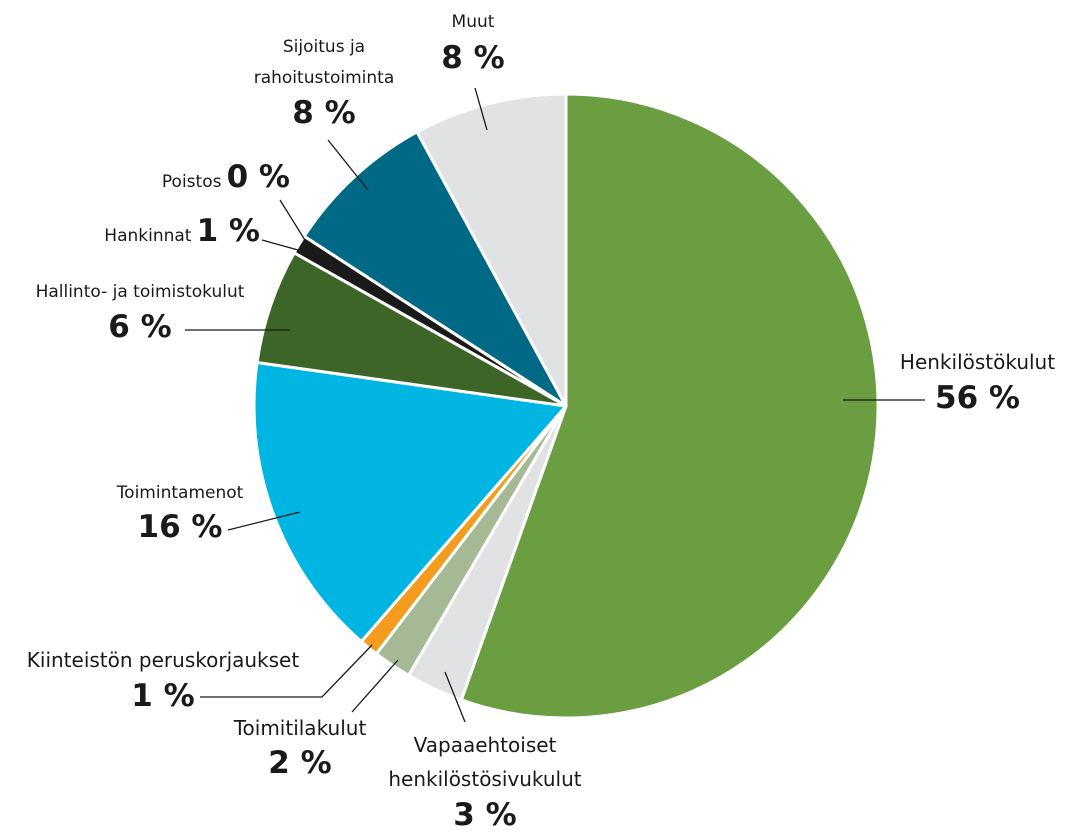  Describe the element at coordinates (180, 527) in the screenshot. I see `value-label: 16 %` at that location.